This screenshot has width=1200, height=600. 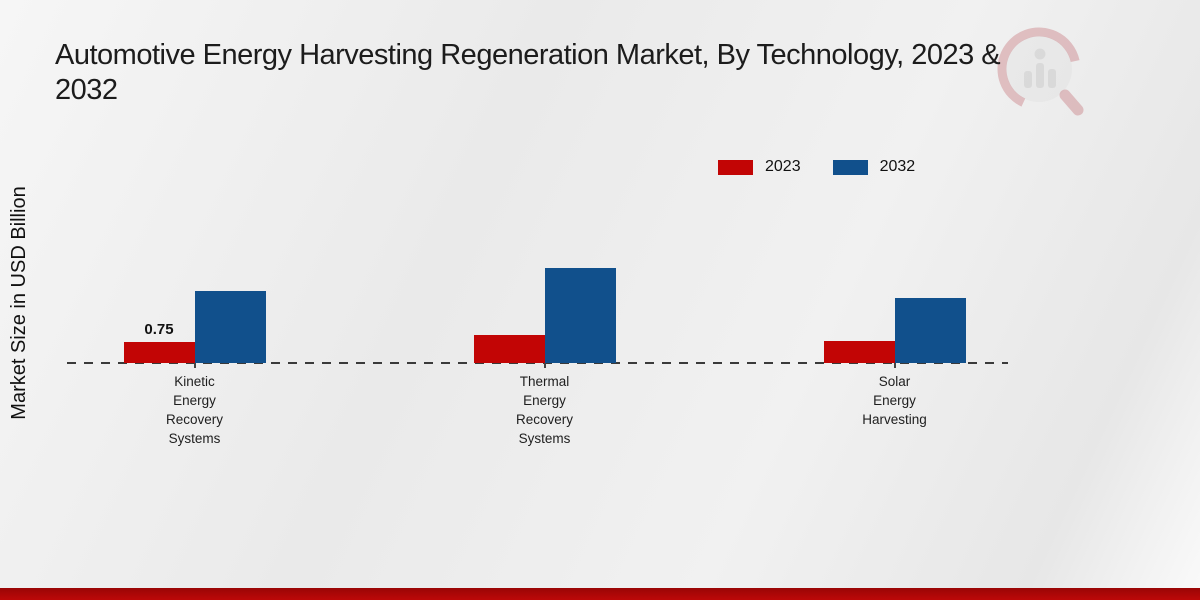 I want to click on bar-value-label: 0.75, so click(x=159, y=329).